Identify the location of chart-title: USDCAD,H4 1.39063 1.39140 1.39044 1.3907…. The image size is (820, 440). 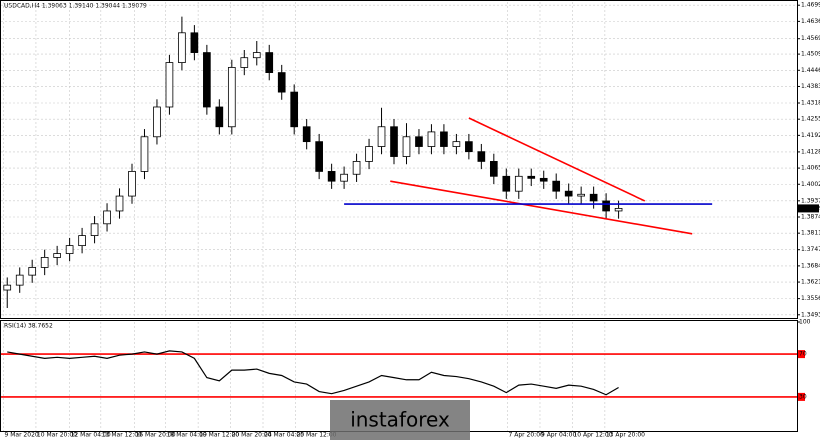
(75, 6).